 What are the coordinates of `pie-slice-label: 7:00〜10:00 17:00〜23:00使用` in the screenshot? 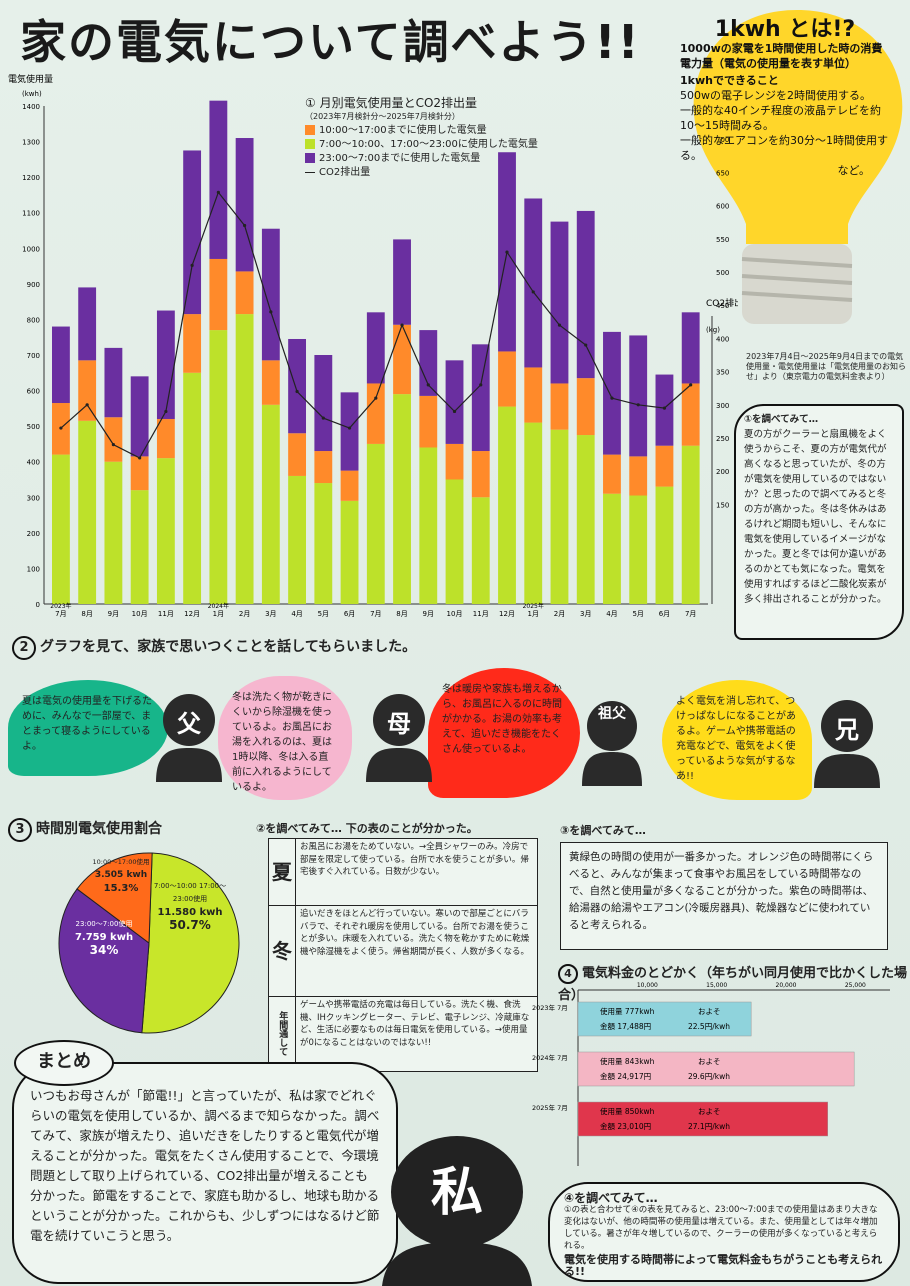 It's located at (190, 892).